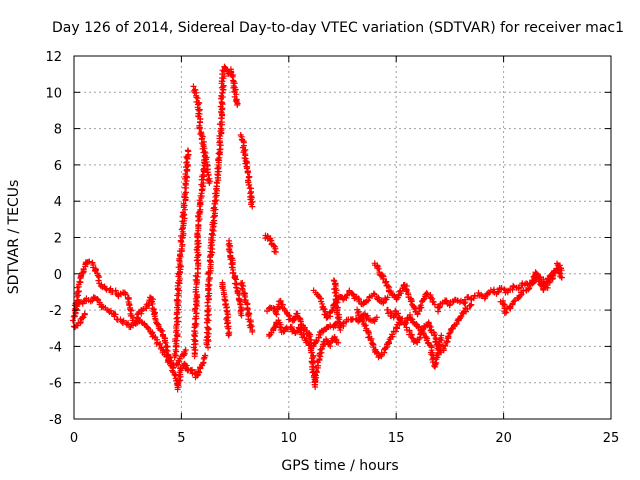 The height and width of the screenshot is (480, 640). I want to click on y-tick-label: 4, so click(58, 202).